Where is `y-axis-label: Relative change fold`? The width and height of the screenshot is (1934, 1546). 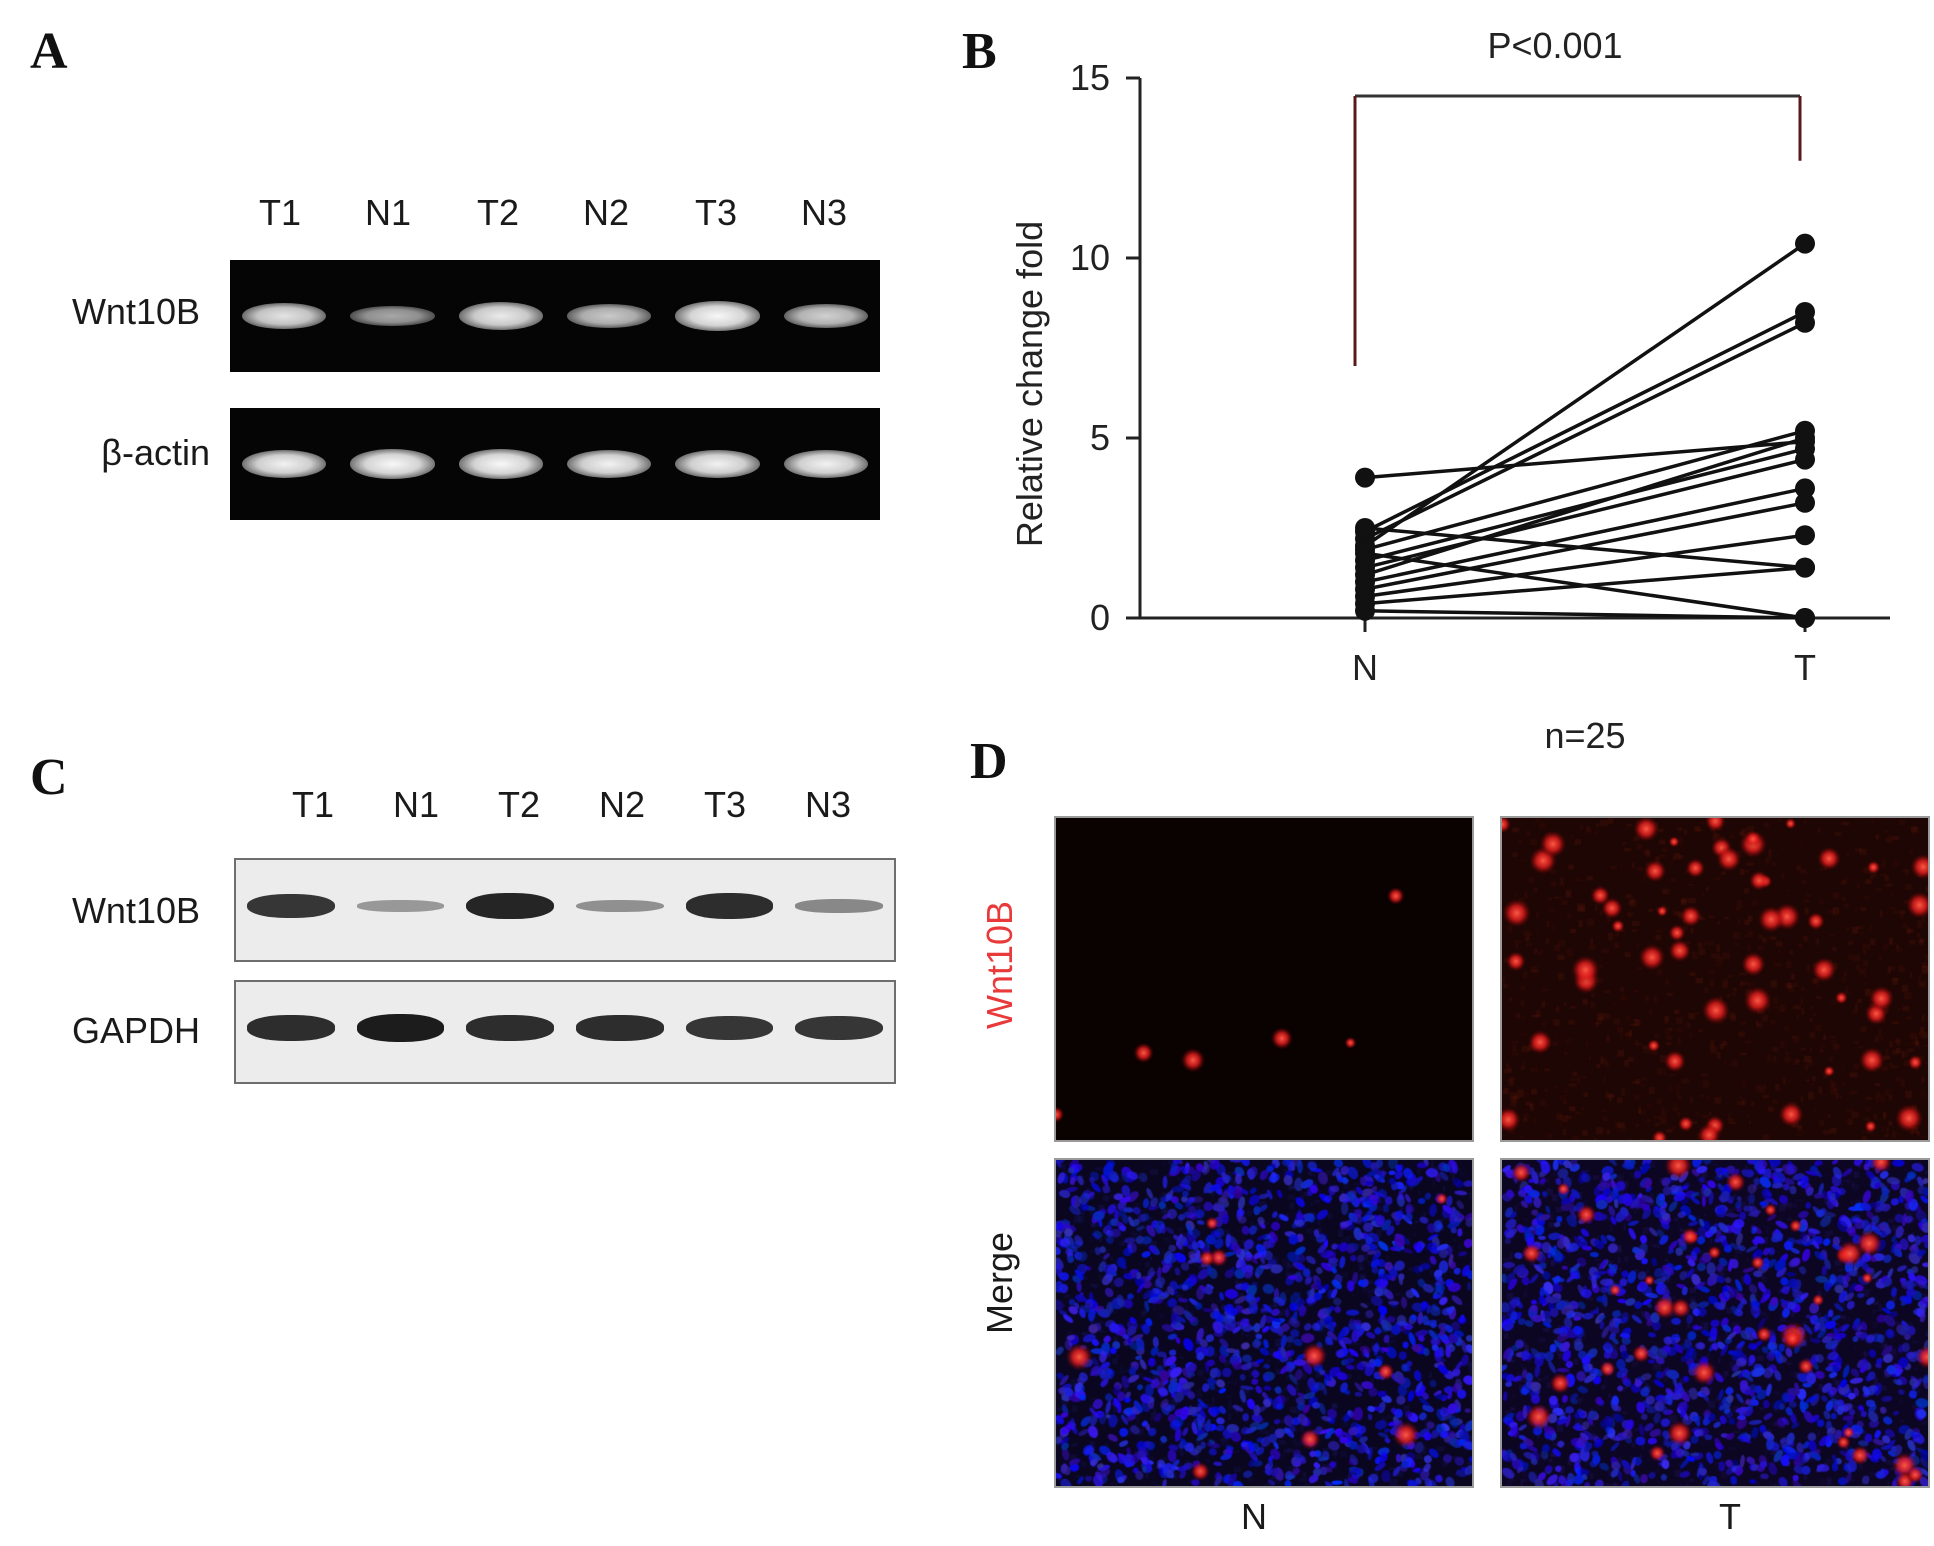 y-axis-label: Relative change fold is located at coordinates (1029, 384).